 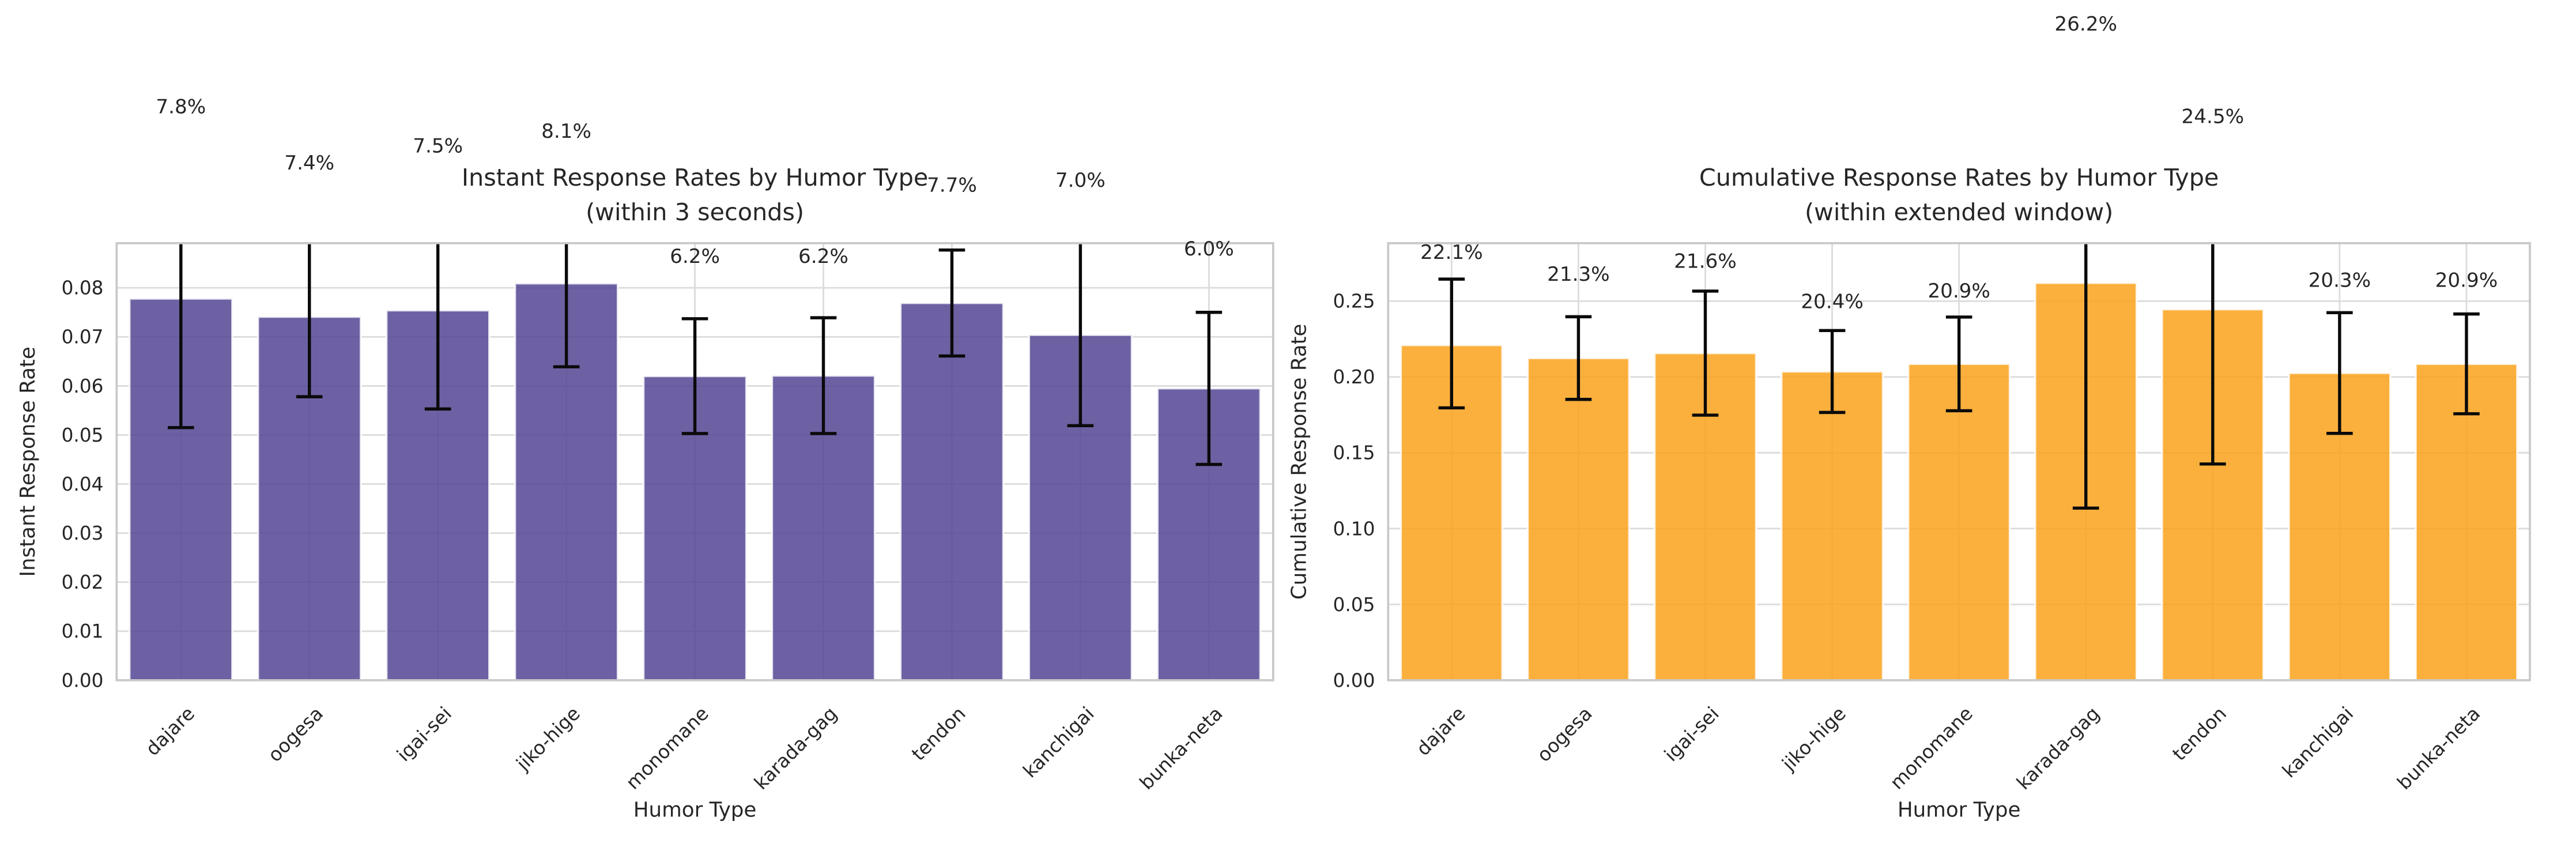 What do you see at coordinates (1209, 249) in the screenshot?
I see `value-label-bunka-neta: 6.0%` at bounding box center [1209, 249].